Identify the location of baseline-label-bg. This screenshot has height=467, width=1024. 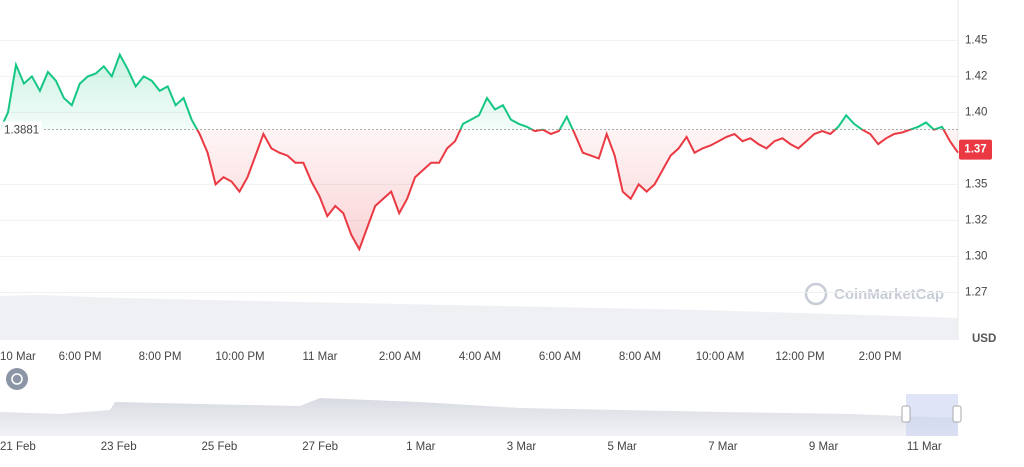
(21, 129).